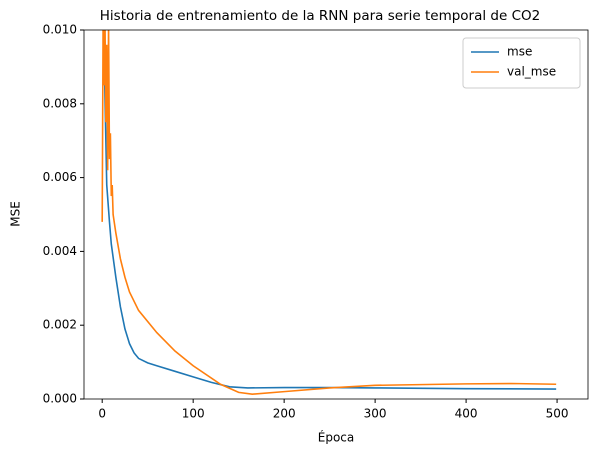  I want to click on x-tick-label: 100, so click(193, 414).